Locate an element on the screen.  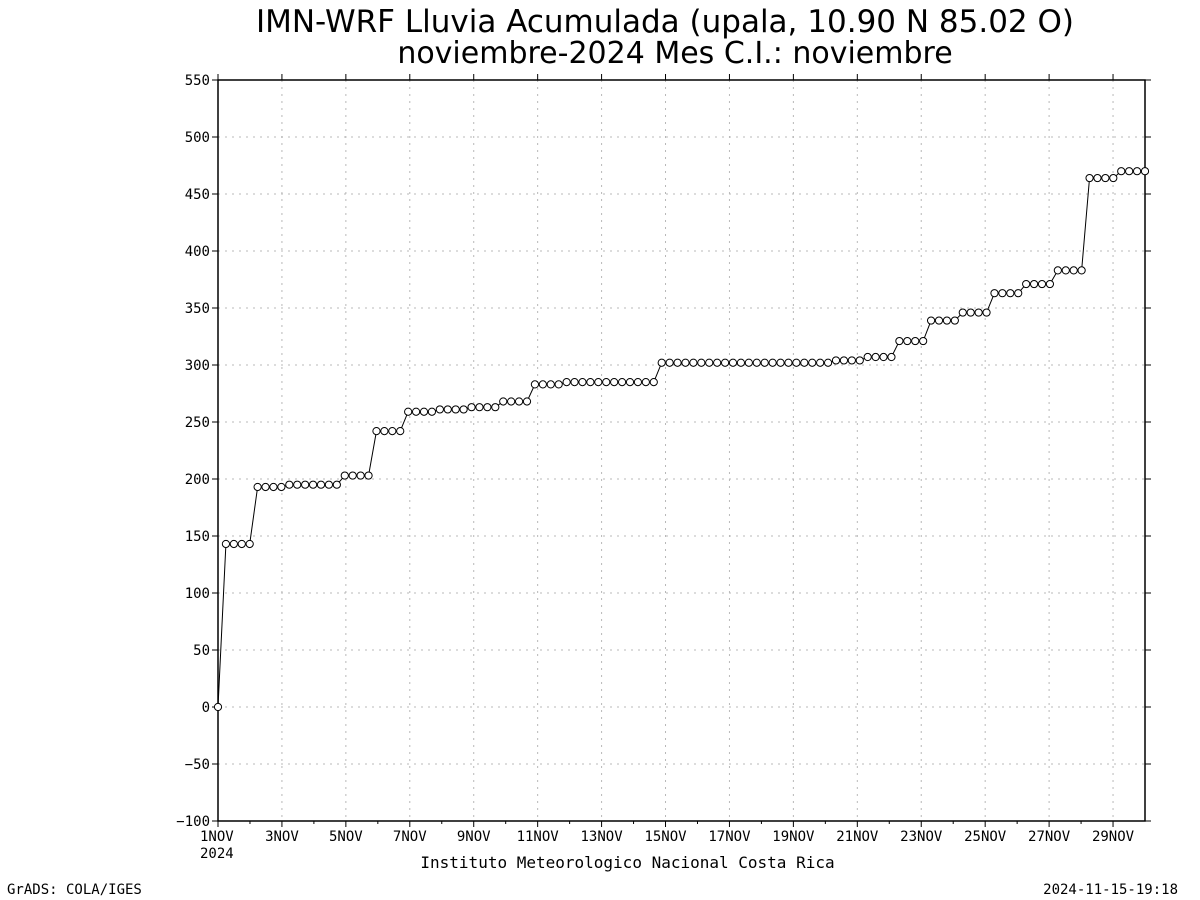
x-tick-label: 29NOV is located at coordinates (1113, 837).